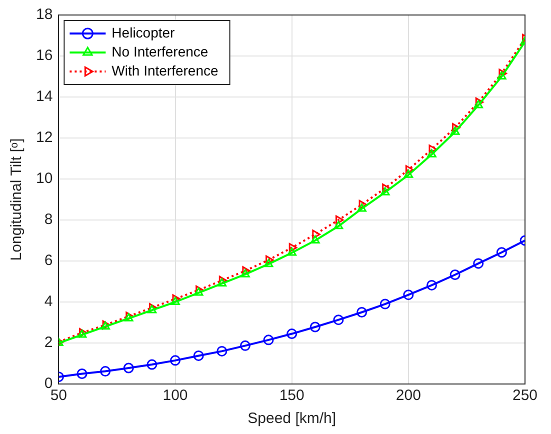  I want to click on x-tick-label: 200, so click(408, 395).